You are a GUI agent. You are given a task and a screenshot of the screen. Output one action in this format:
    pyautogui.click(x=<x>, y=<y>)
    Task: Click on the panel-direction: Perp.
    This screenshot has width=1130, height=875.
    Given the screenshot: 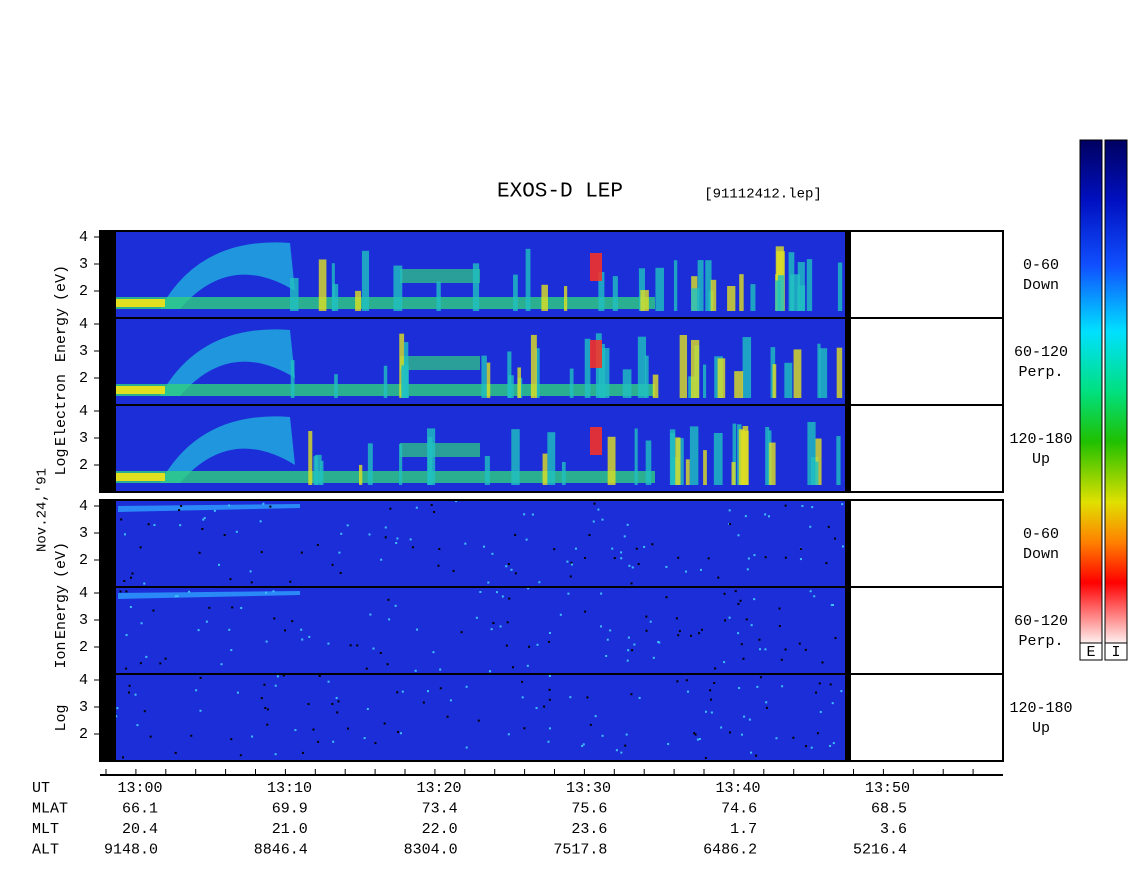 What is the action you would take?
    pyautogui.click(x=1040, y=372)
    